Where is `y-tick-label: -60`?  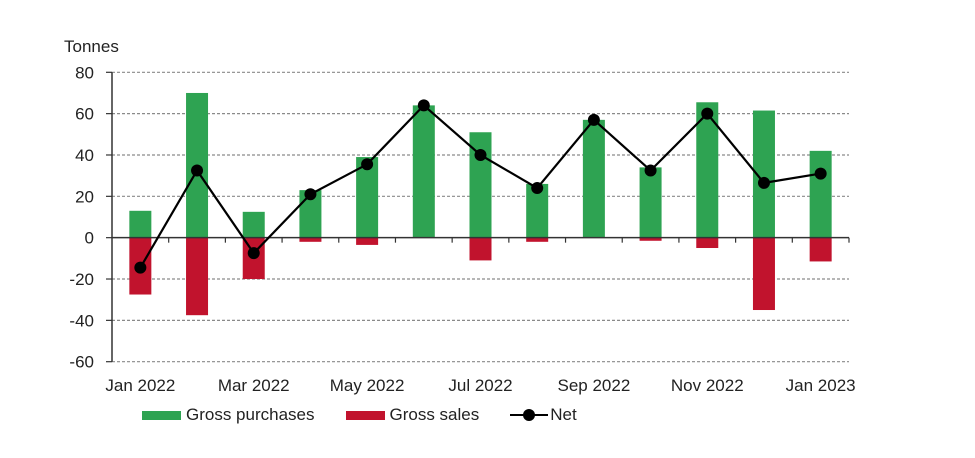 y-tick-label: -60 is located at coordinates (81, 362).